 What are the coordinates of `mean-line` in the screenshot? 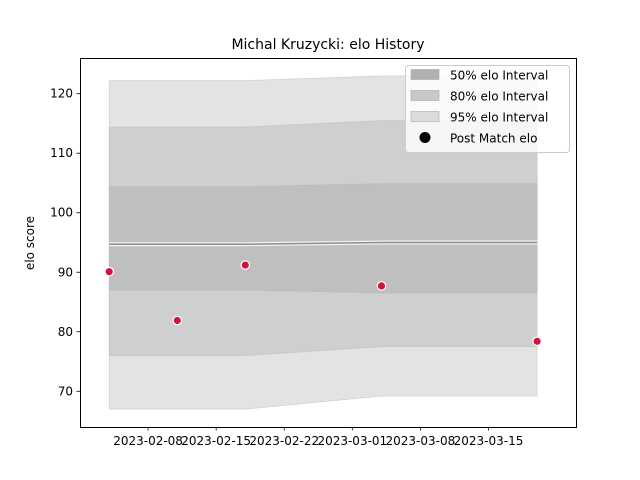 It's located at (323, 243).